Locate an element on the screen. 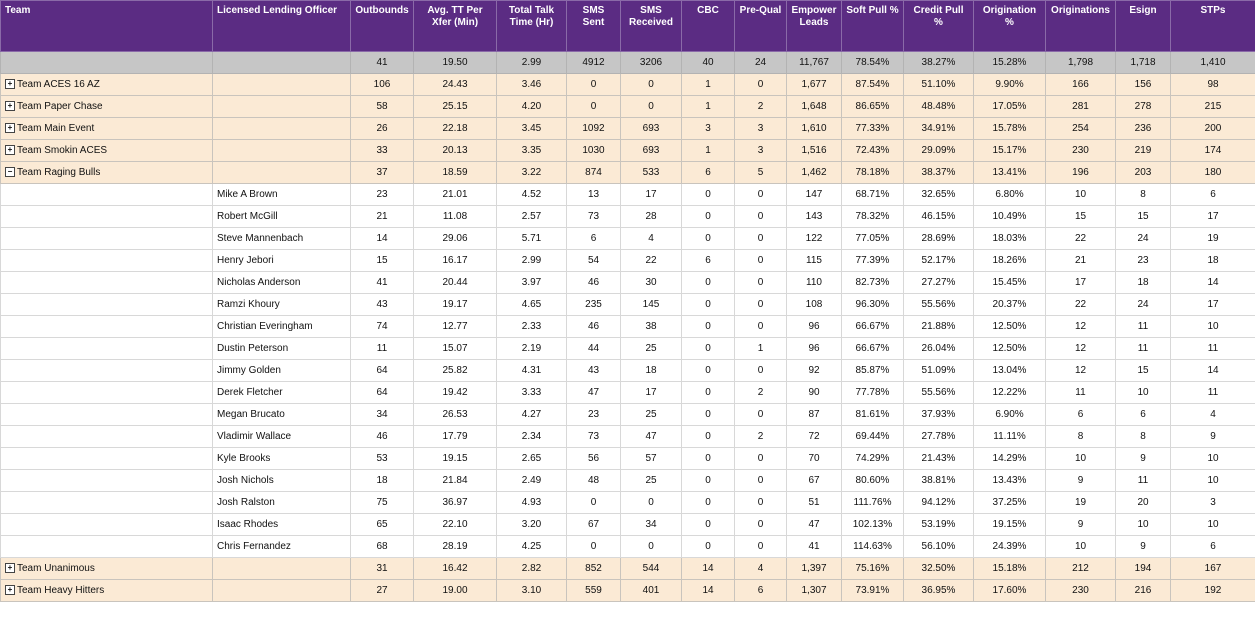 Image resolution: width=1255 pixels, height=620 pixels. total-talk-time-hr-cell: 4.31 is located at coordinates (531, 370).